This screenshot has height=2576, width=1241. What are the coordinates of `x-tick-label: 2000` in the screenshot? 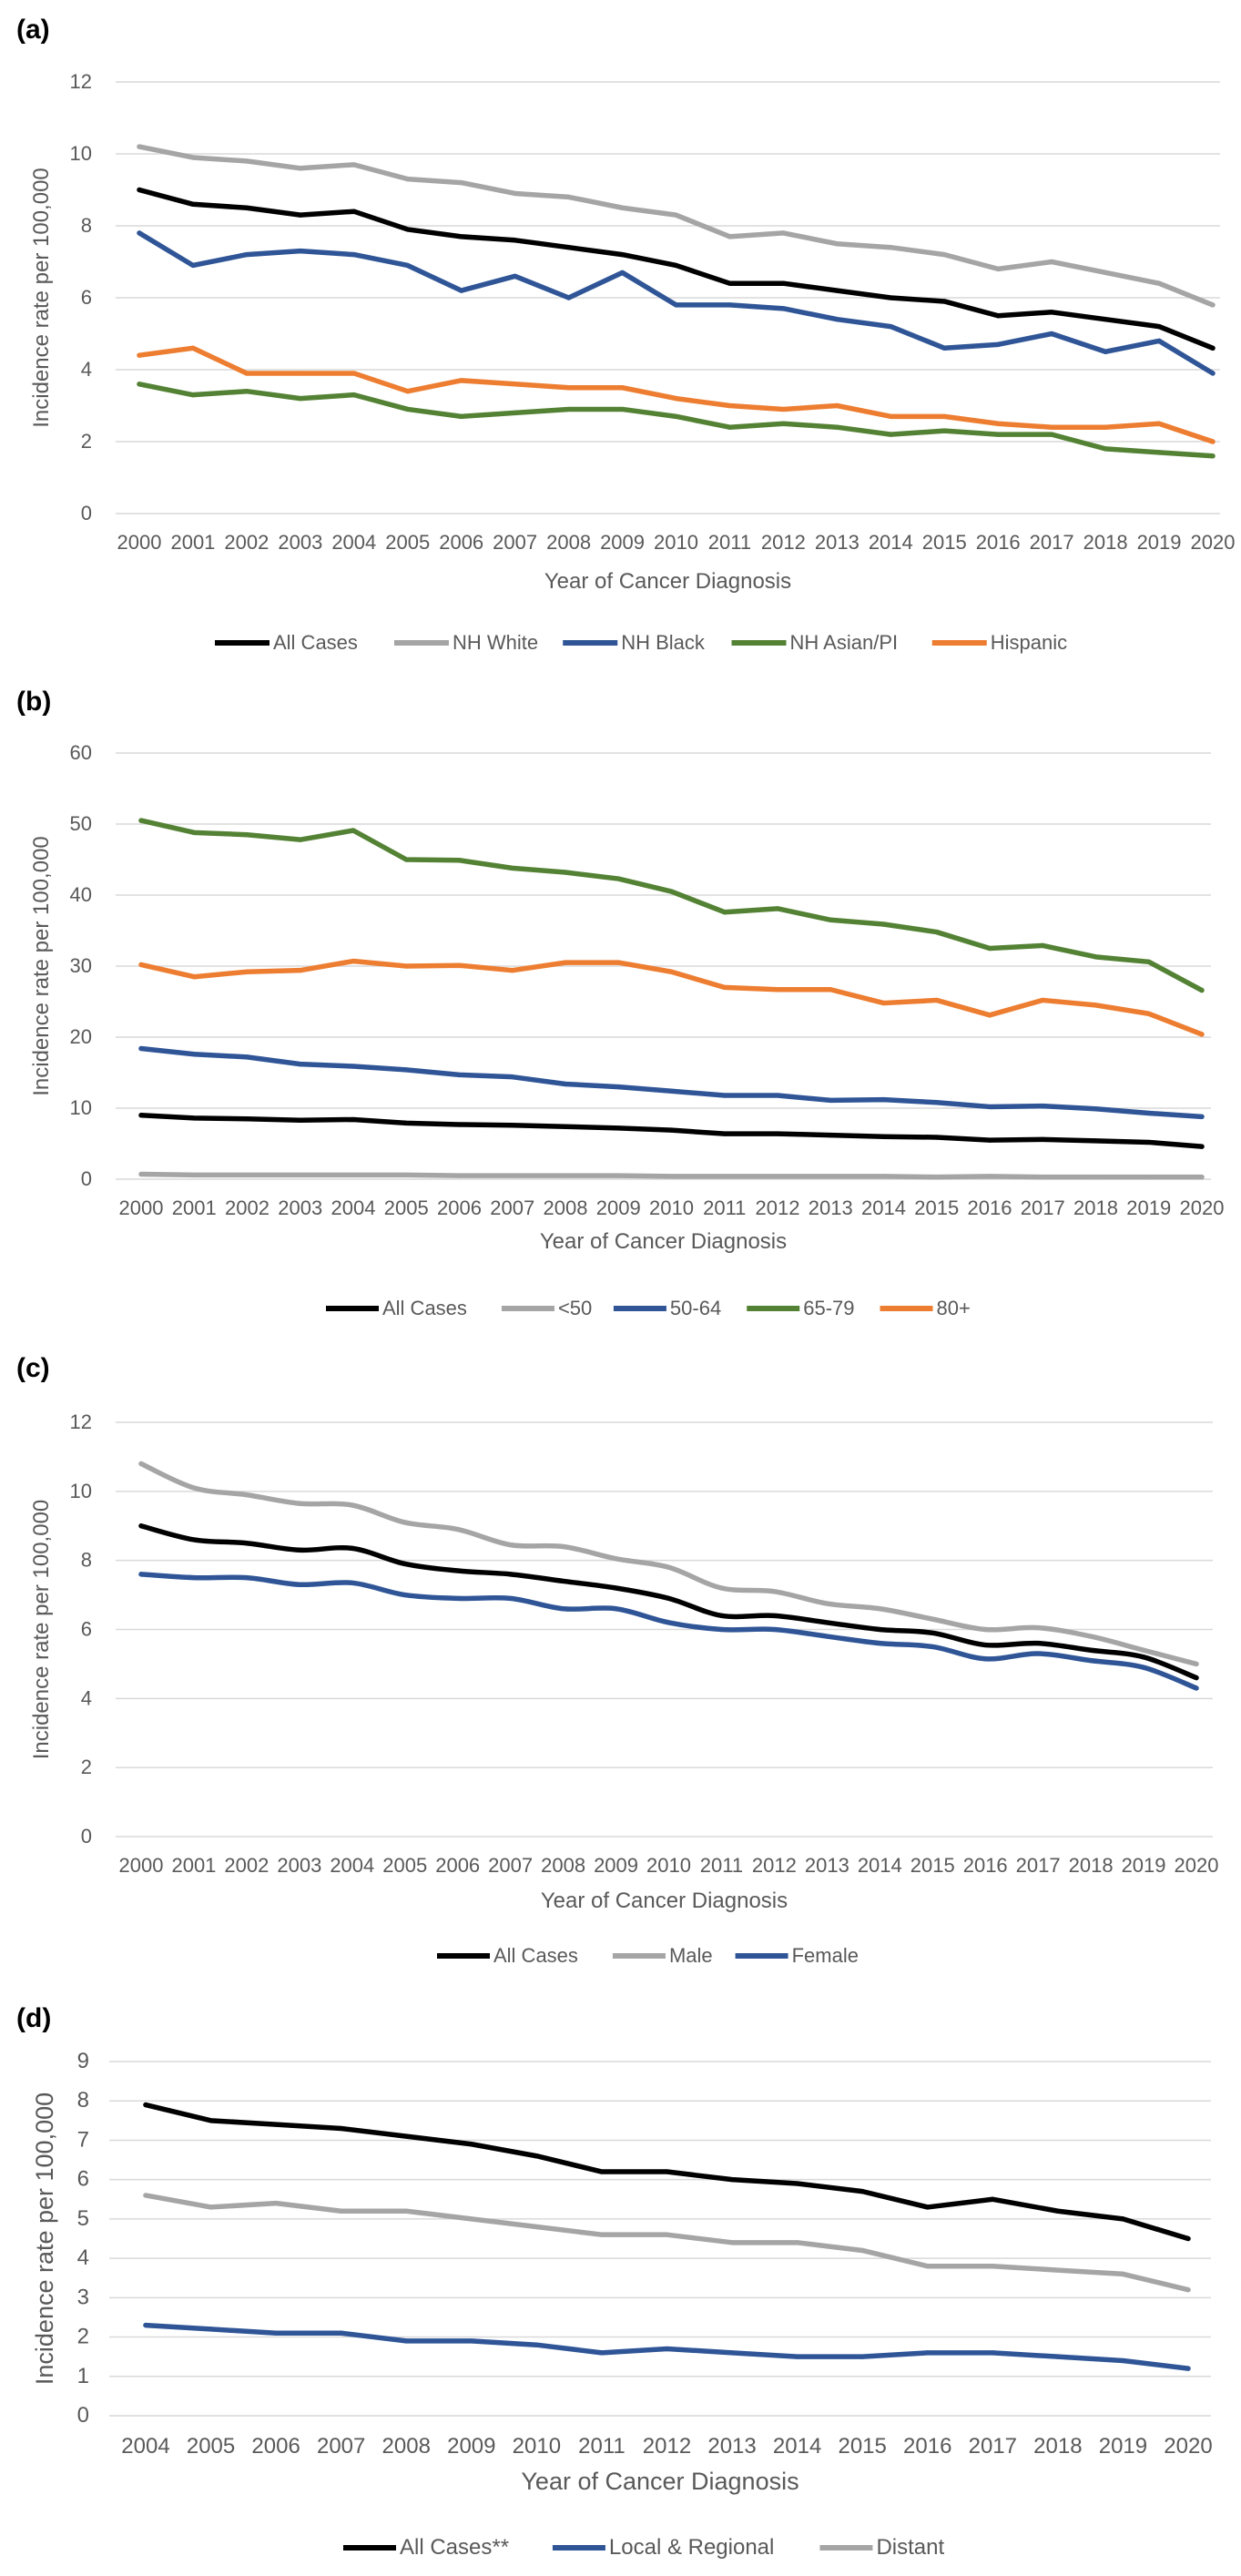 It's located at (139, 542).